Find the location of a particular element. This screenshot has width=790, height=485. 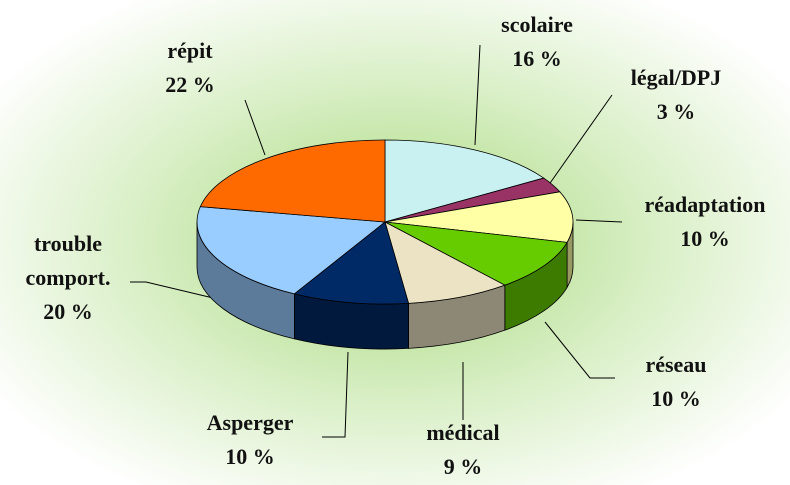

data-label: réadaptation 10 % is located at coordinates (705, 222).